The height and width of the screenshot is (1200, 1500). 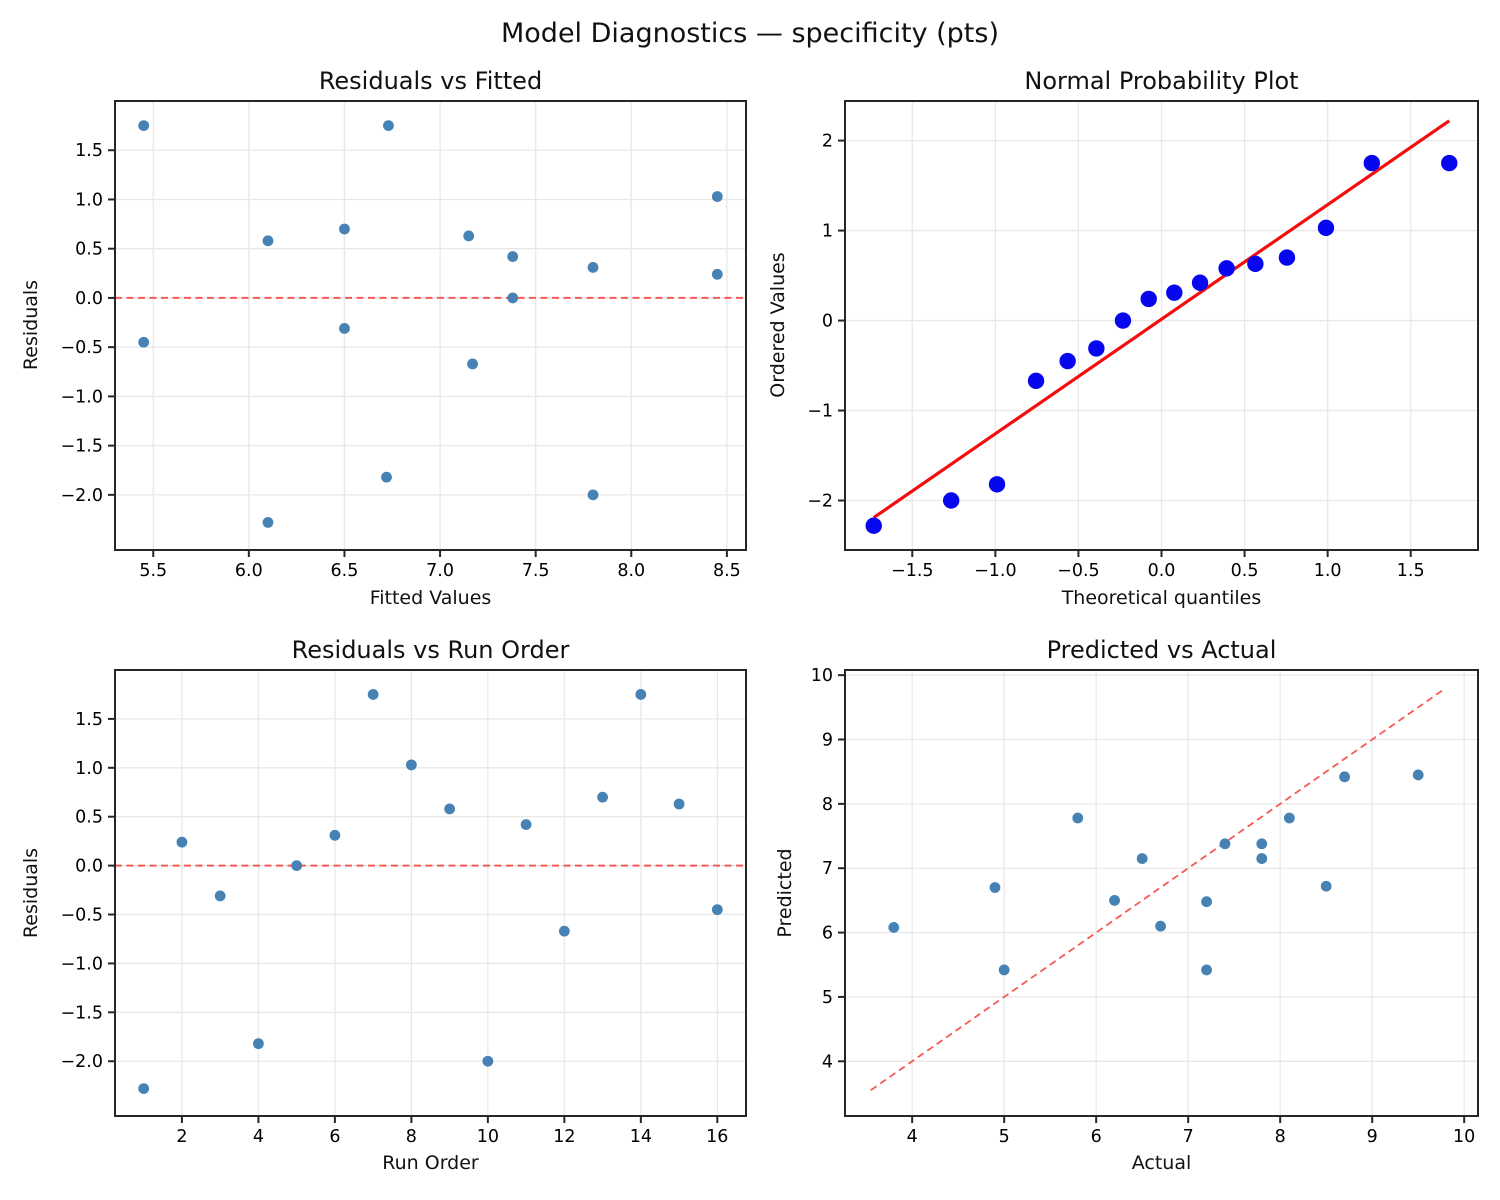 I want to click on x-tick-label: −1.0, so click(x=995, y=571).